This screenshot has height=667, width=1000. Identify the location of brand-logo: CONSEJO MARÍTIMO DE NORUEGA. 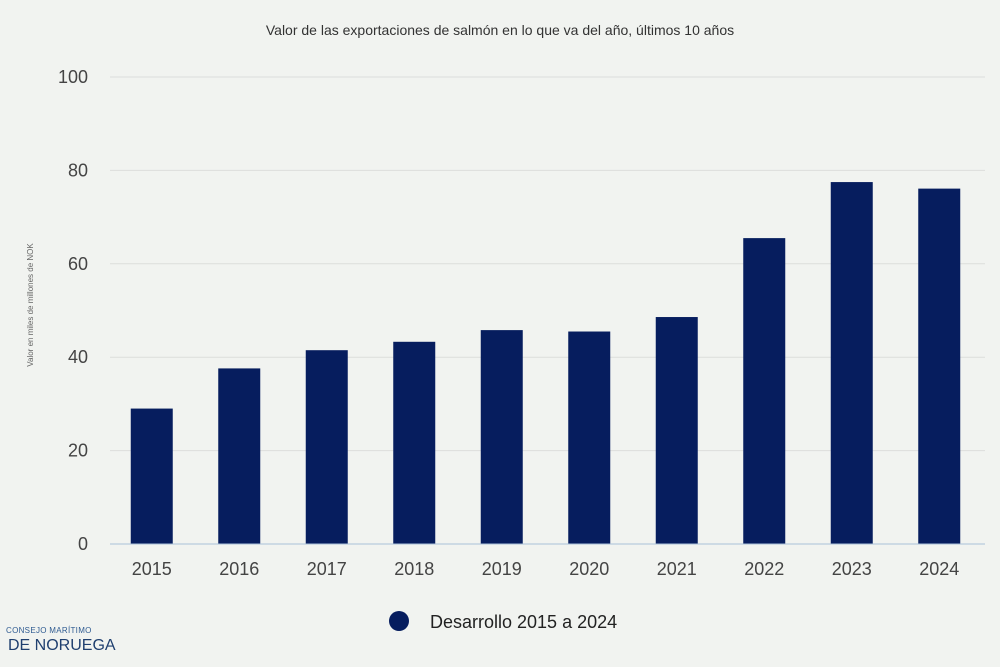
(61, 641).